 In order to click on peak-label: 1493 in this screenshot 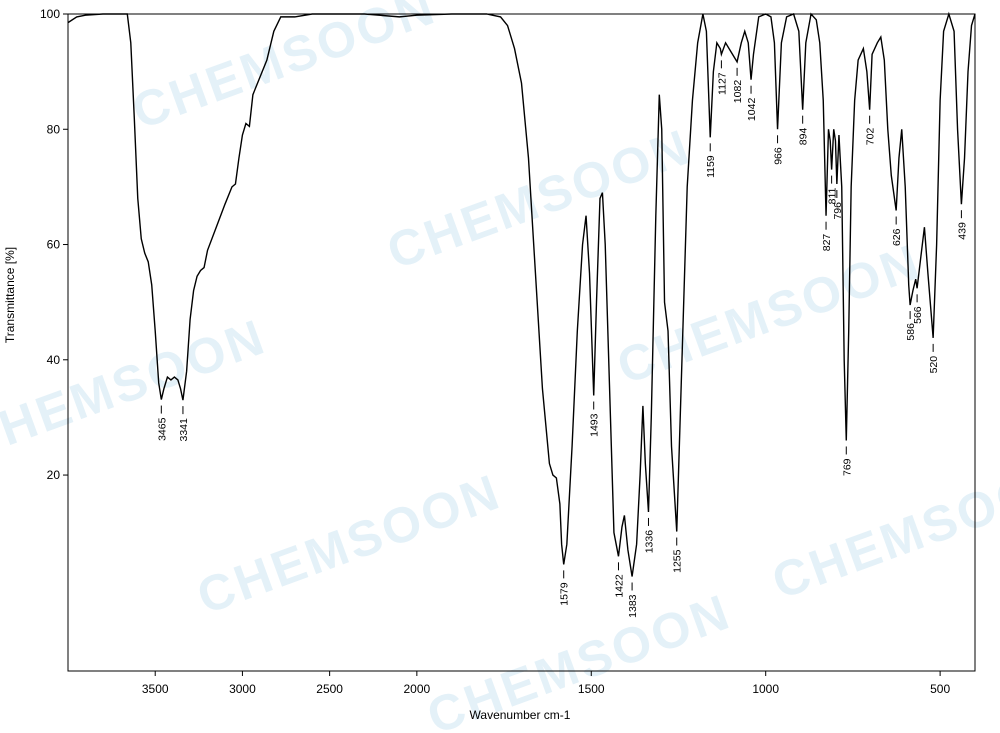, I will do `click(595, 425)`.